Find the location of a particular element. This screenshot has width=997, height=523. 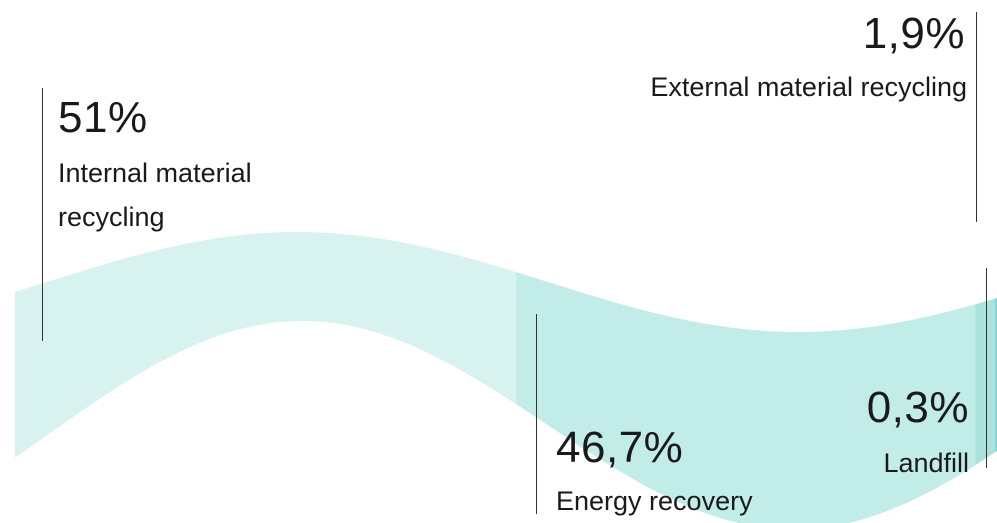

energy-label: Energy recovery is located at coordinates (654, 501).